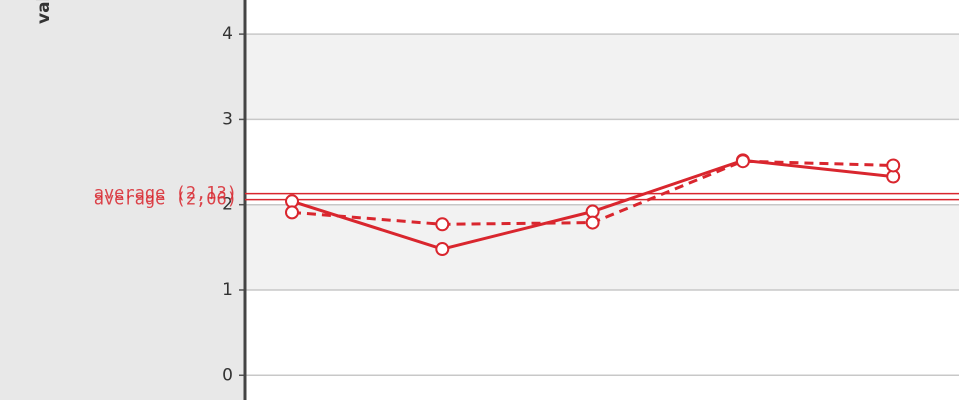 This screenshot has width=959, height=400. Describe the element at coordinates (44, 12) in the screenshot. I see `y-axis-label: value` at that location.